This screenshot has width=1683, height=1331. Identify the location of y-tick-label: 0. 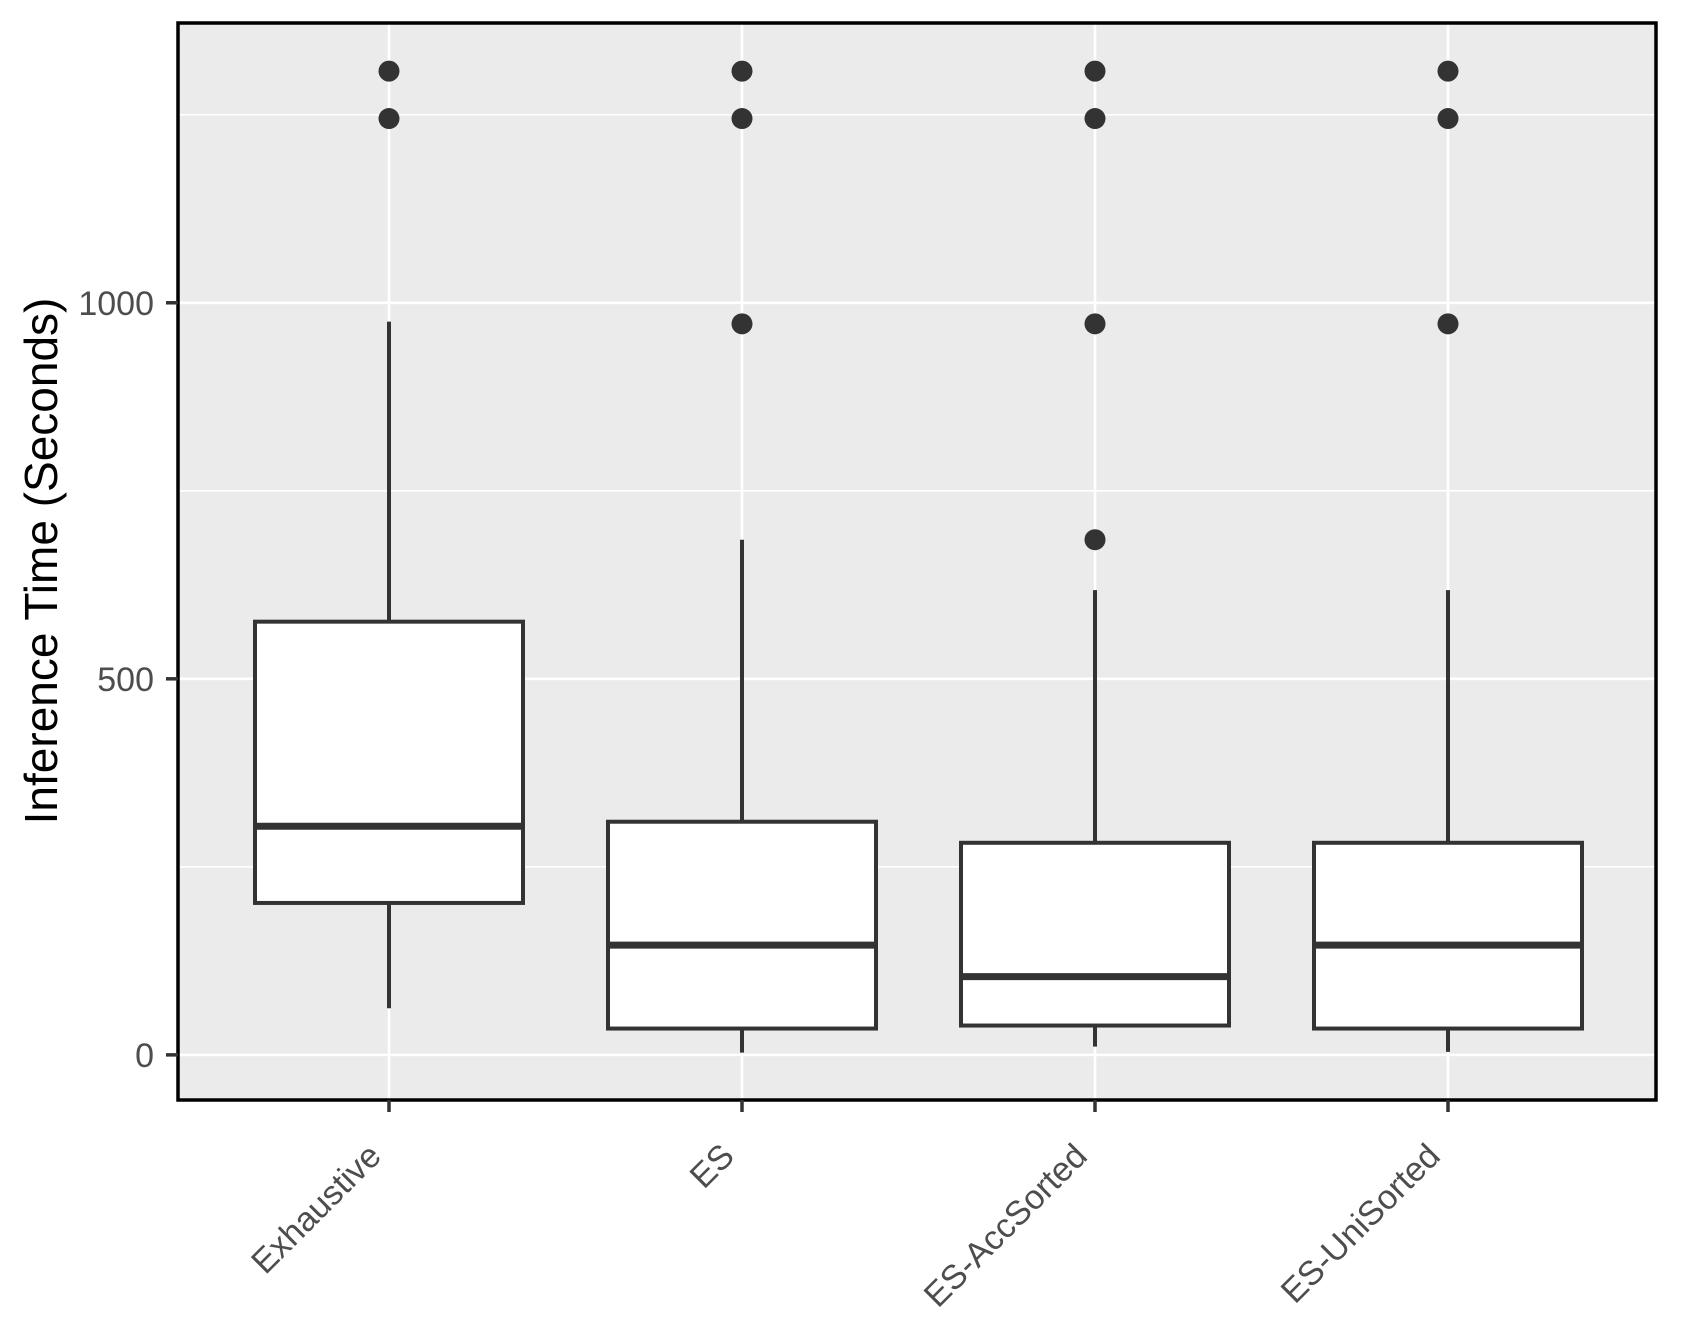
(144, 1056).